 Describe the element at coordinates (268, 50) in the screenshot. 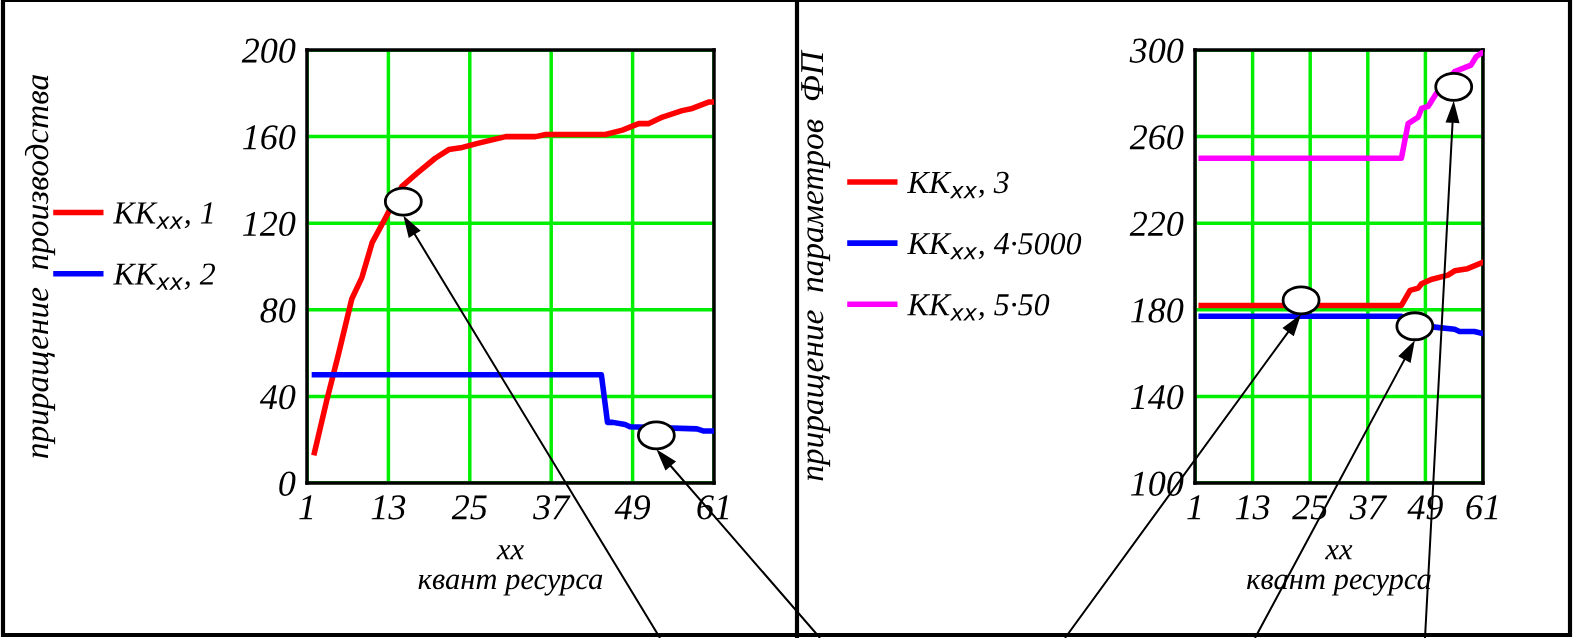

I see `y-tick-label: 200` at that location.